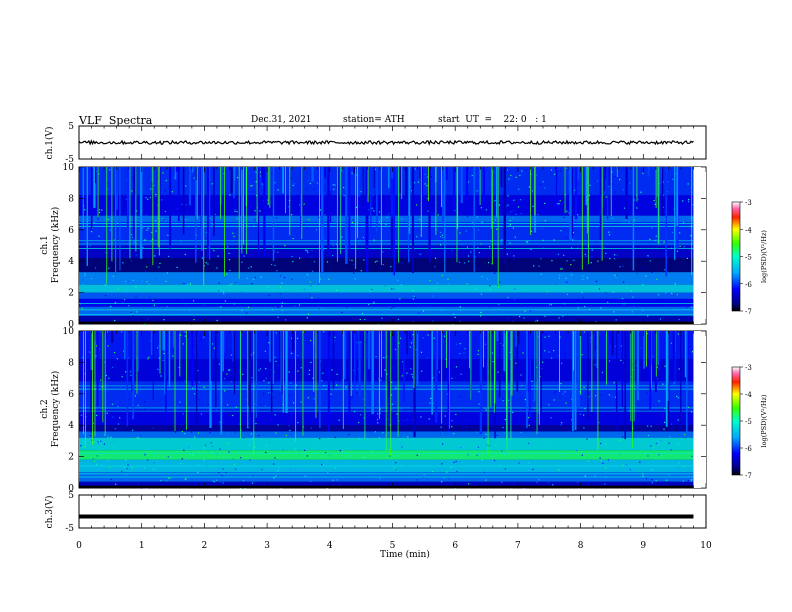 The width and height of the screenshot is (792, 612). What do you see at coordinates (492, 120) in the screenshot?
I see `start-time-label: start UT = 22: 0 : 1` at bounding box center [492, 120].